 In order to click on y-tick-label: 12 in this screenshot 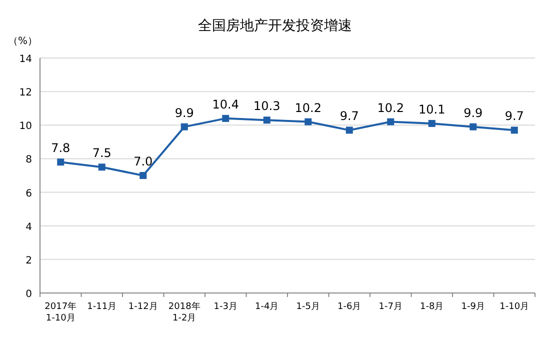, I will do `click(25, 93)`.